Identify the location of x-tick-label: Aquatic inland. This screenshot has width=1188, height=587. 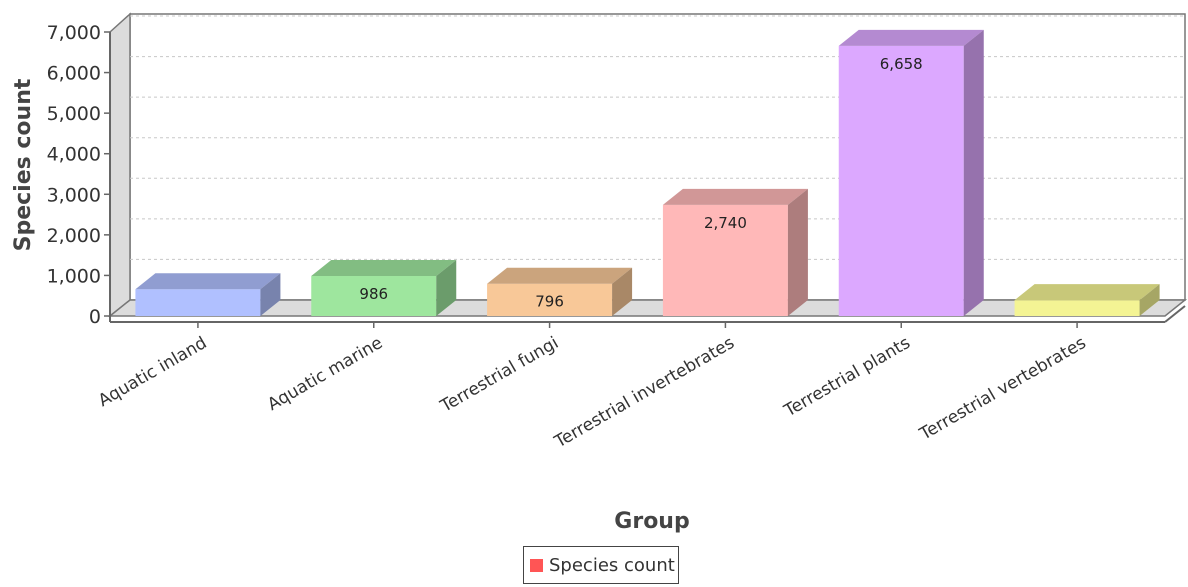
(152, 372).